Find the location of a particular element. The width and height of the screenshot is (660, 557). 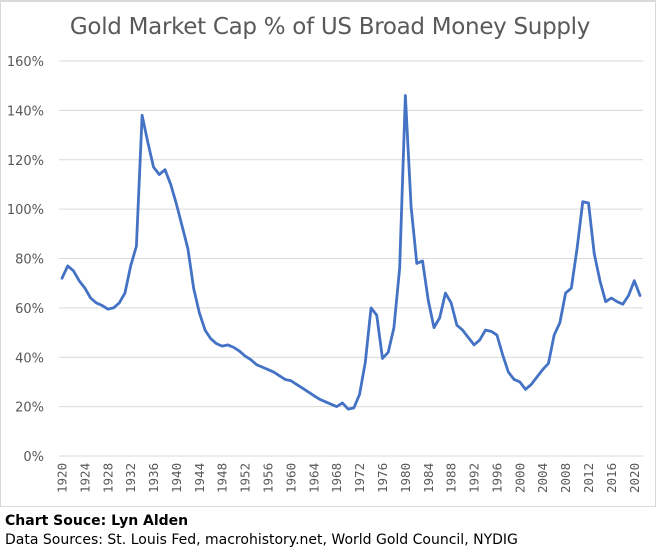

x-tick-label: 1976 is located at coordinates (382, 478).